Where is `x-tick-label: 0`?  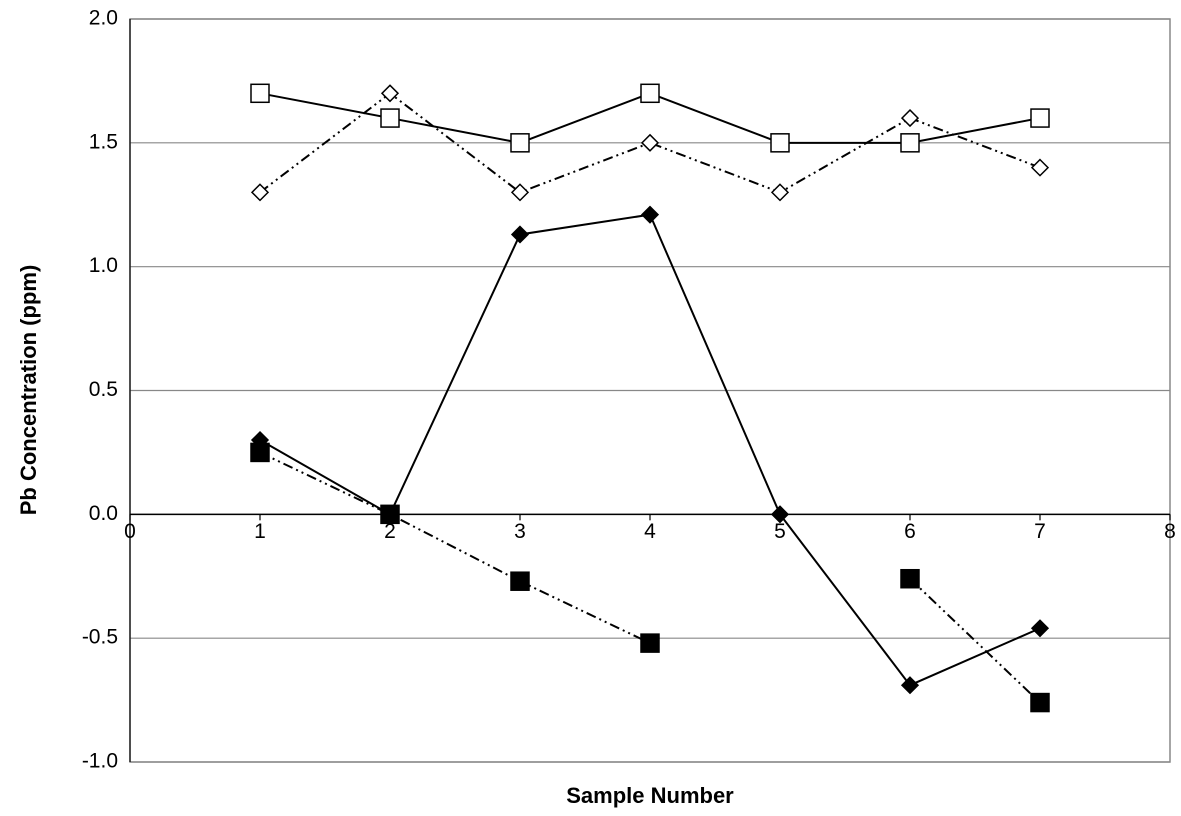 x-tick-label: 0 is located at coordinates (130, 531).